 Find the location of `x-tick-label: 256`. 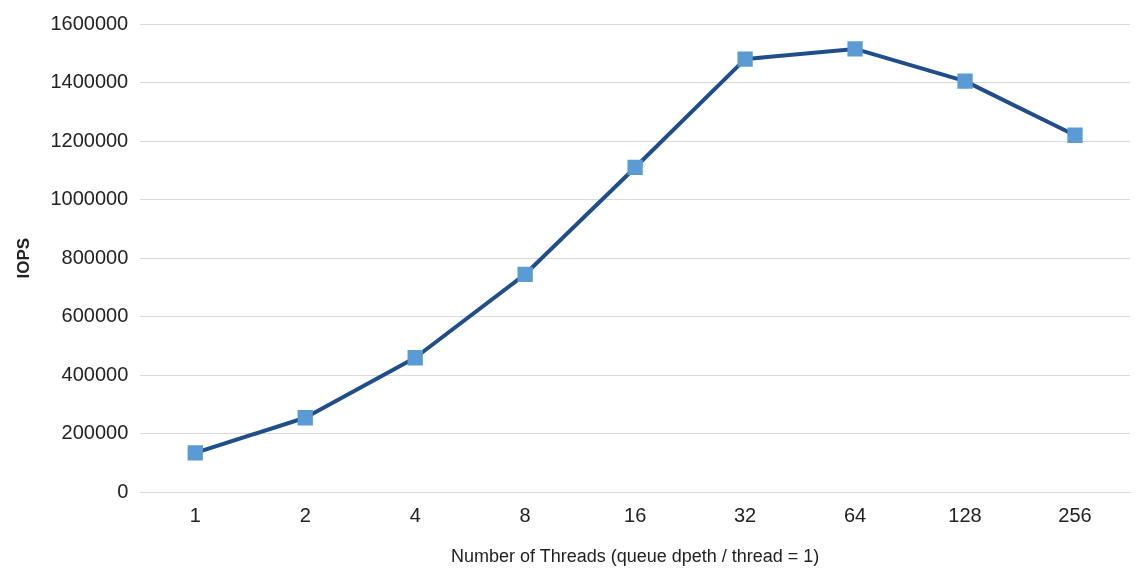

x-tick-label: 256 is located at coordinates (1075, 514).